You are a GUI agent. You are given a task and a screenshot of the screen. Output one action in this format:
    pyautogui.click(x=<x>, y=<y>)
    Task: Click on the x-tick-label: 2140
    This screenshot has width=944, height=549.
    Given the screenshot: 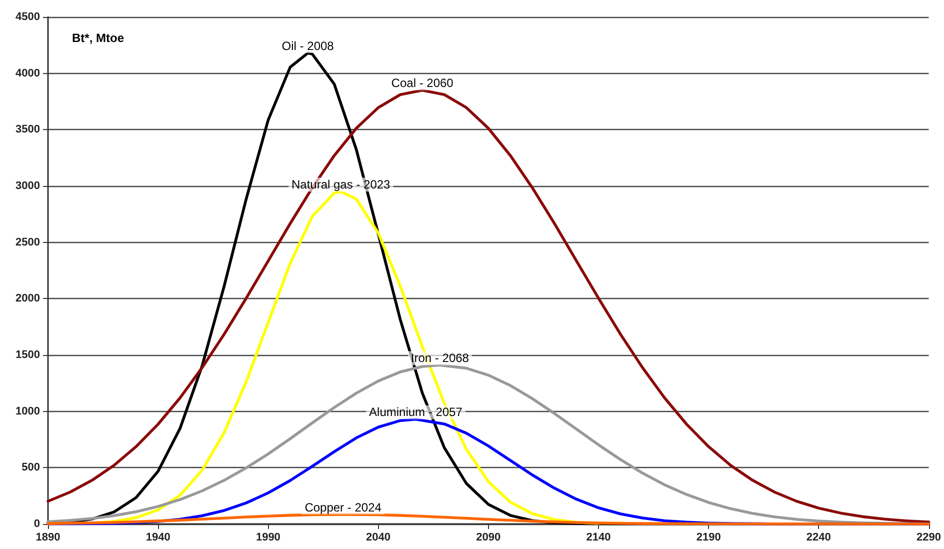 What is the action you would take?
    pyautogui.click(x=598, y=538)
    